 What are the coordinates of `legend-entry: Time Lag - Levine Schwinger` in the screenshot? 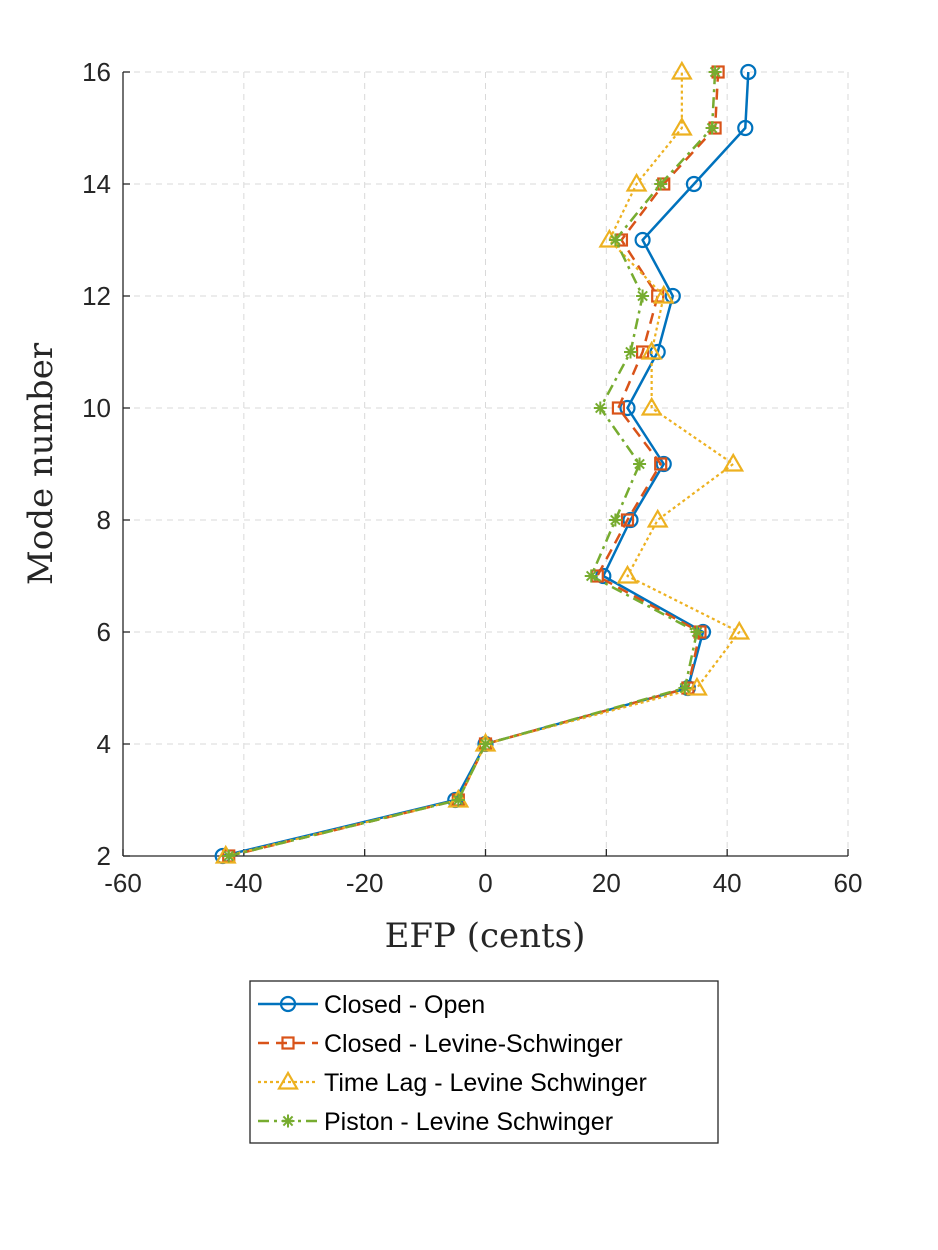 It's located at (452, 1083).